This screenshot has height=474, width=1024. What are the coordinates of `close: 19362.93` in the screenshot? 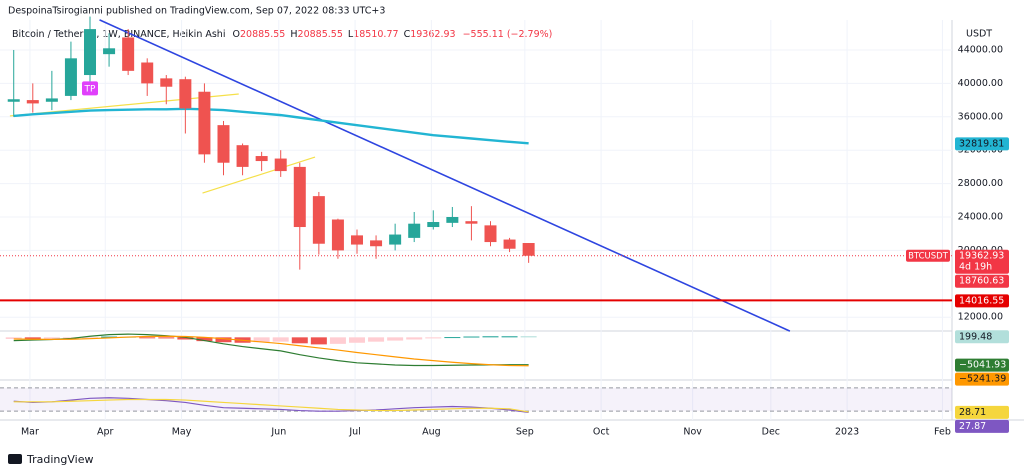 It's located at (432, 34).